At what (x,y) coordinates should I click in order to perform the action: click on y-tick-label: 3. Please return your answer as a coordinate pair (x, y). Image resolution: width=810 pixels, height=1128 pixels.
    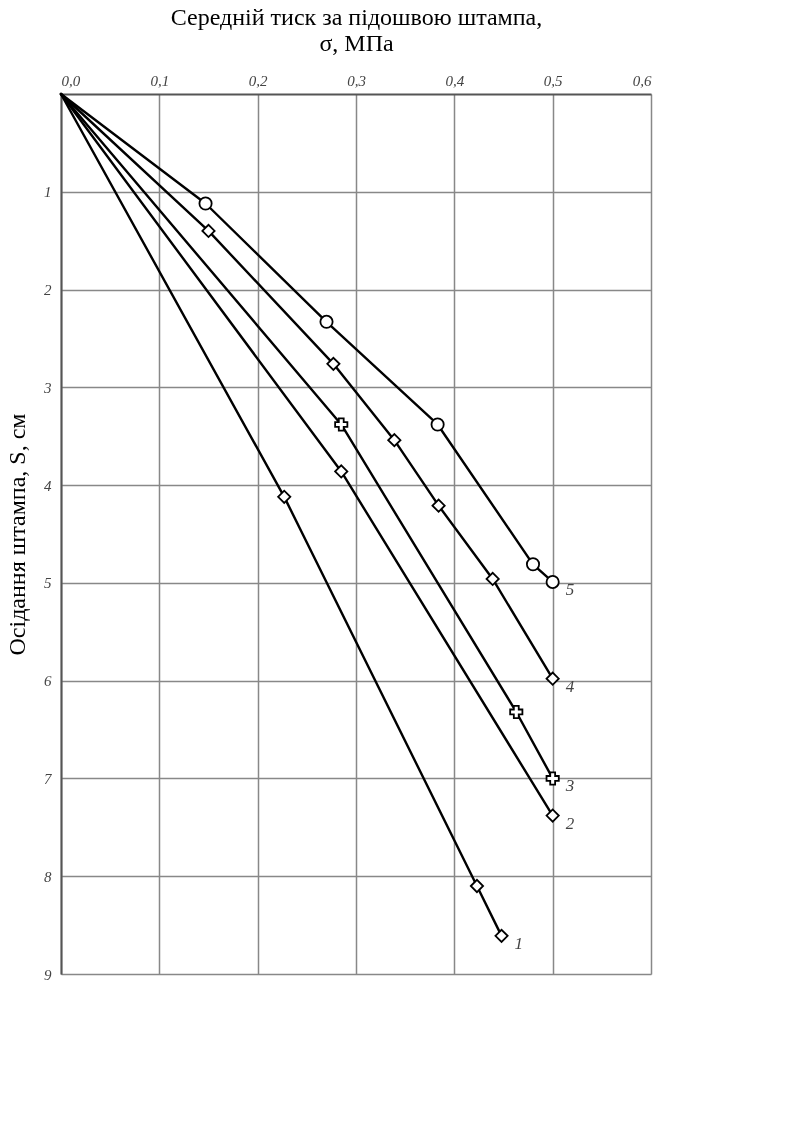
    Looking at the image, I should click on (47, 387).